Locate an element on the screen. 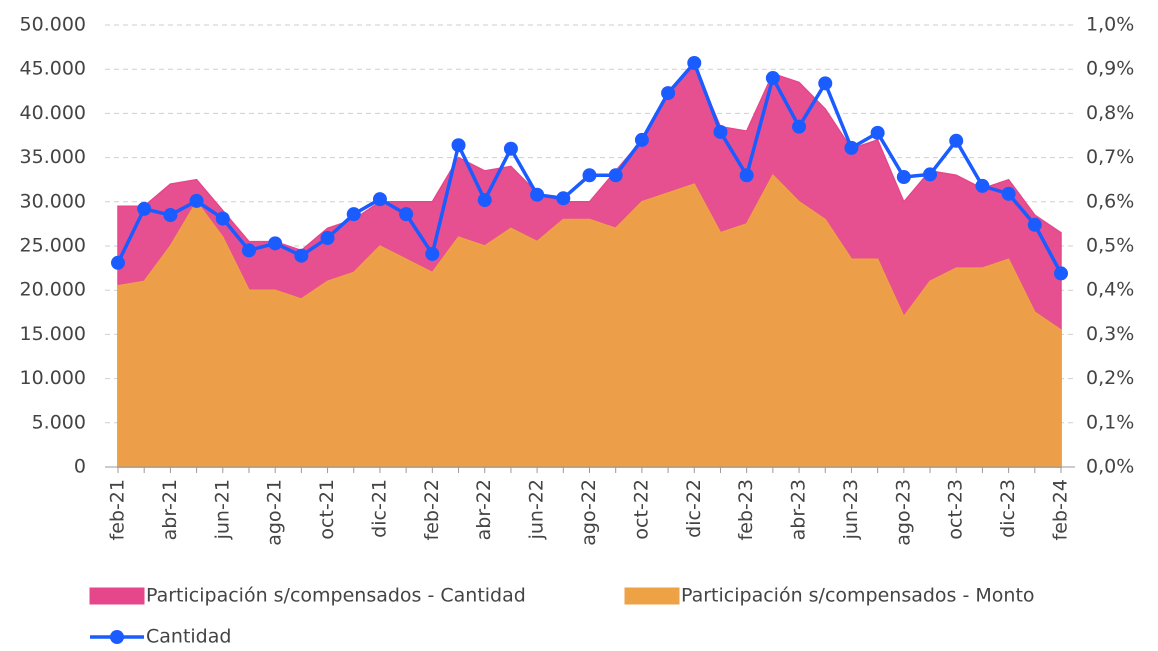  legend-label: Cantidad is located at coordinates (188, 637).